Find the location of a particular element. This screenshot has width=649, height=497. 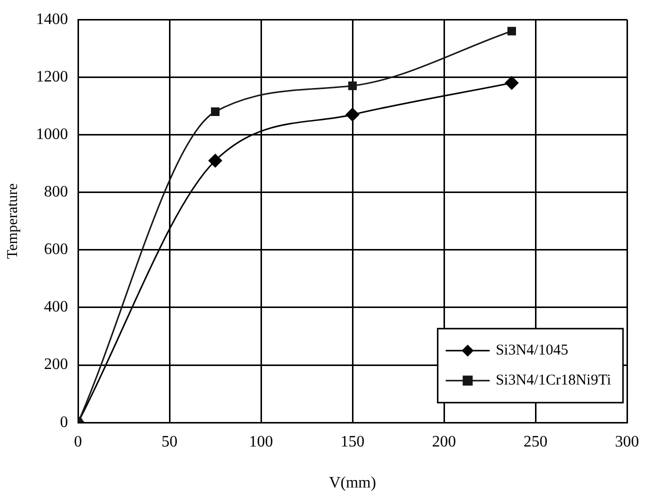

y-tick-label: 800 is located at coordinates (56, 192).